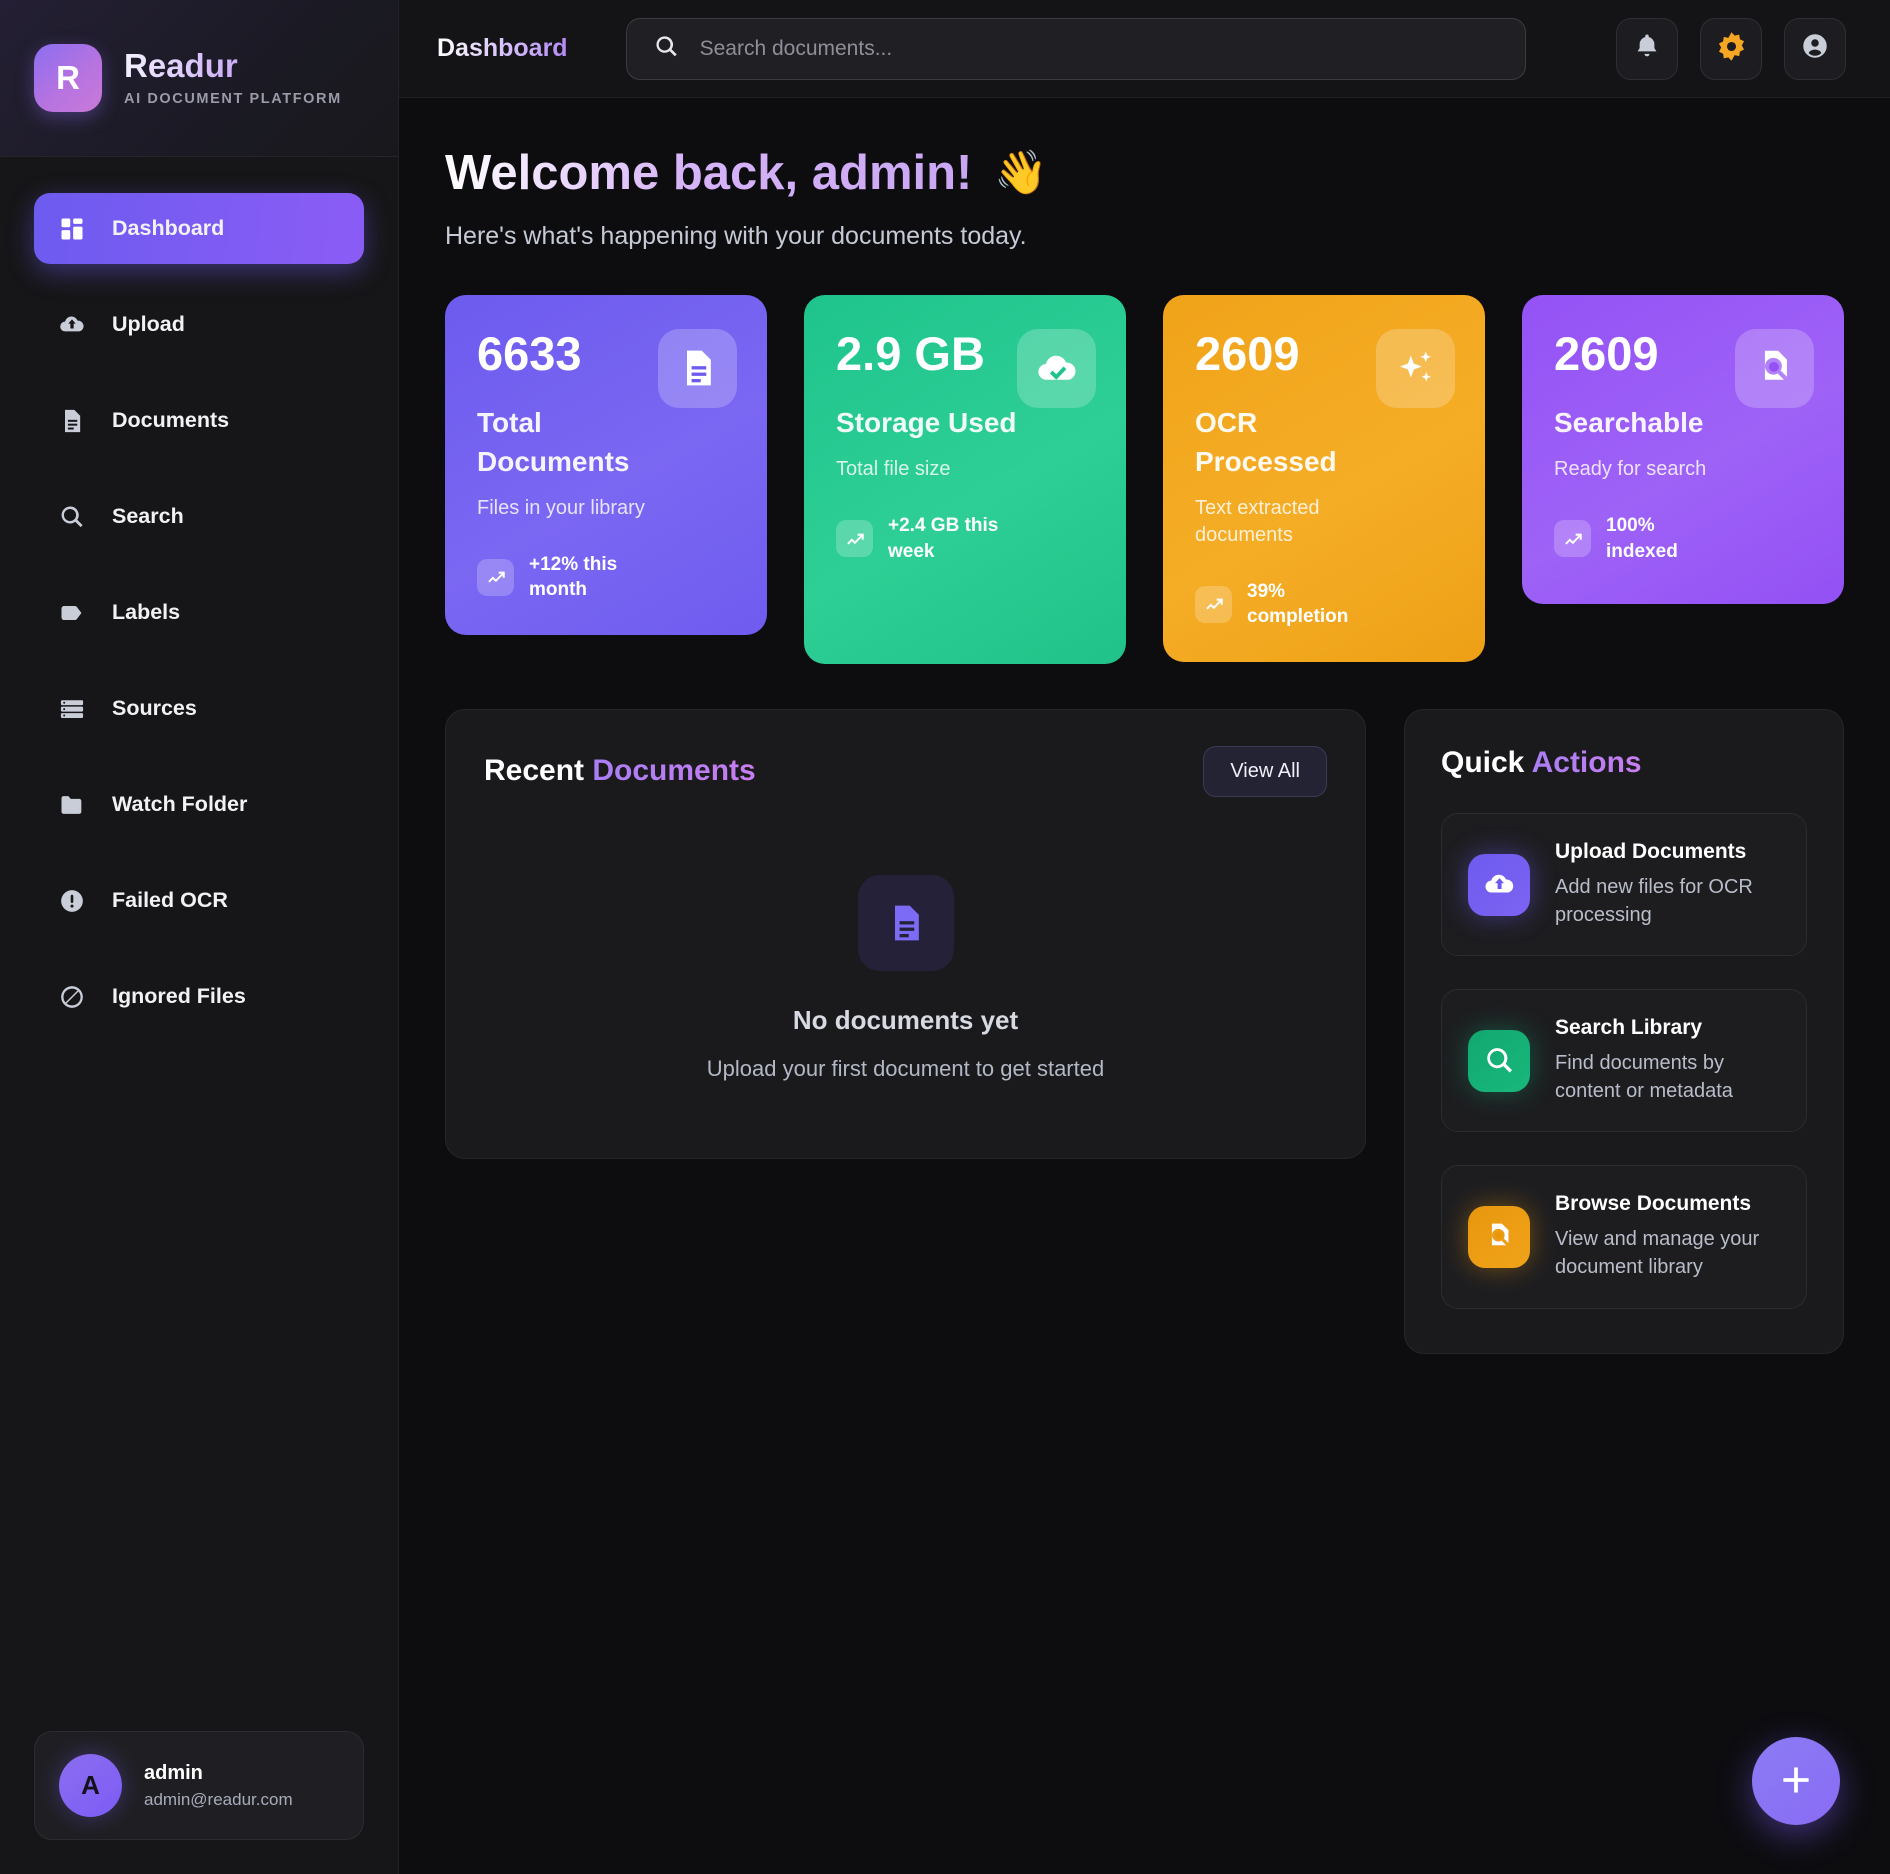 This screenshot has width=1890, height=1874. What do you see at coordinates (1653, 1204) in the screenshot?
I see `quick-action-title: Browse Documents` at bounding box center [1653, 1204].